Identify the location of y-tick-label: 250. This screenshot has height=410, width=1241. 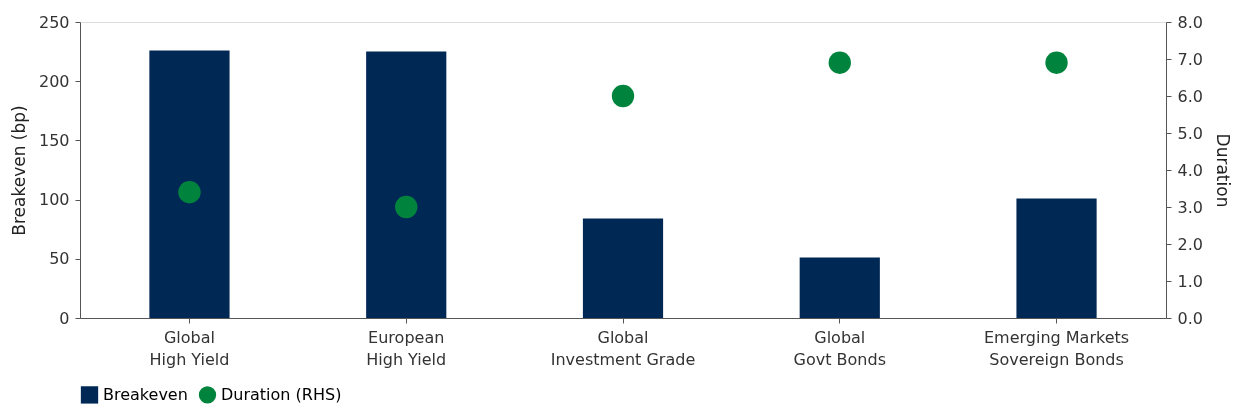
(54, 22).